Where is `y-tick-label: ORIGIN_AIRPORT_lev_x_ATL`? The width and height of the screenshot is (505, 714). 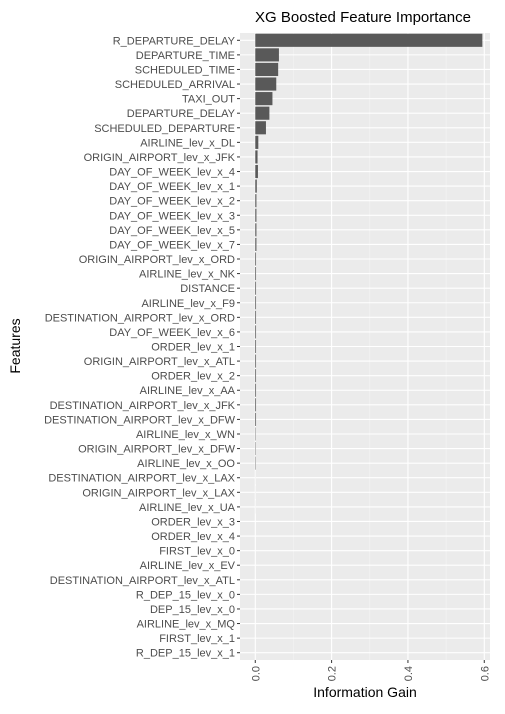 y-tick-label: ORIGIN_AIRPORT_lev_x_ATL is located at coordinates (159, 362).